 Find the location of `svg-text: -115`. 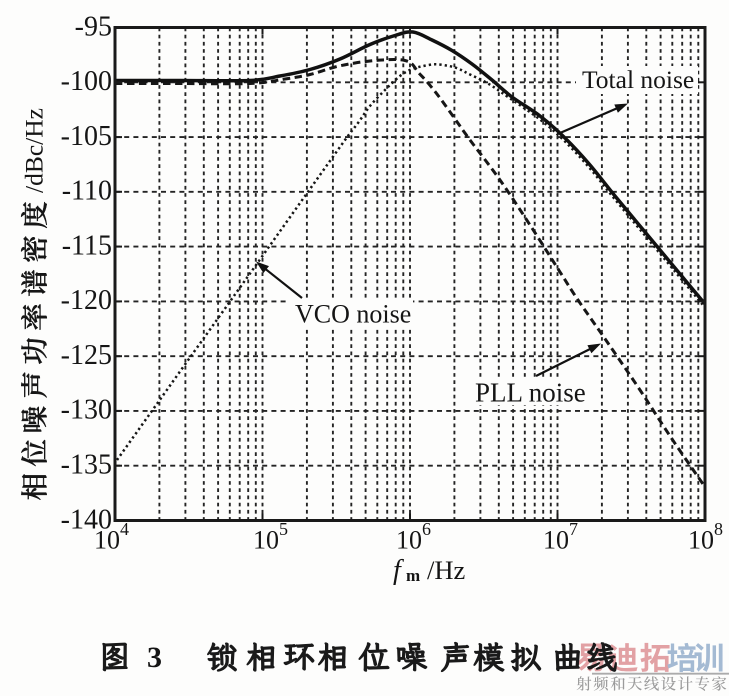

svg-text: -115 is located at coordinates (87, 245).